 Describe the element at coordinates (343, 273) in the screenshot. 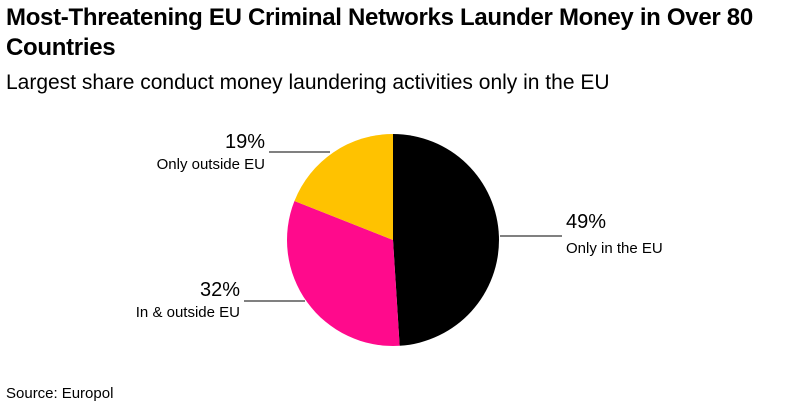

I see `pie-slice-in-outside-eu` at that location.